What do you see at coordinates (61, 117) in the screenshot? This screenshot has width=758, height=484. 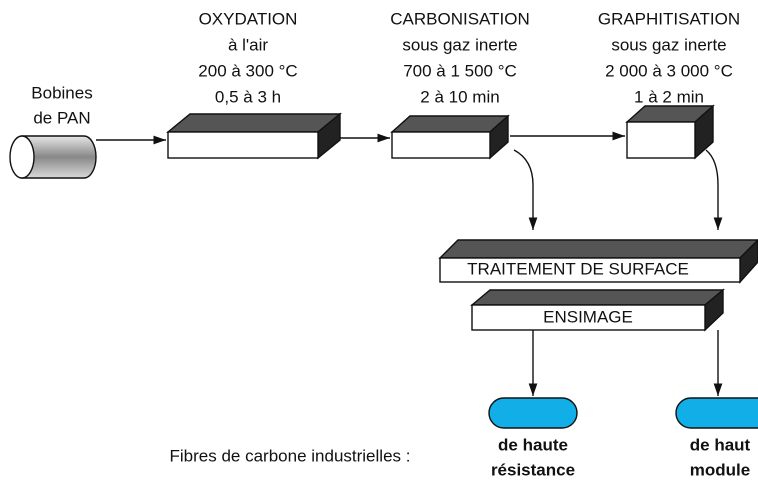 I see `source-label: de PAN` at bounding box center [61, 117].